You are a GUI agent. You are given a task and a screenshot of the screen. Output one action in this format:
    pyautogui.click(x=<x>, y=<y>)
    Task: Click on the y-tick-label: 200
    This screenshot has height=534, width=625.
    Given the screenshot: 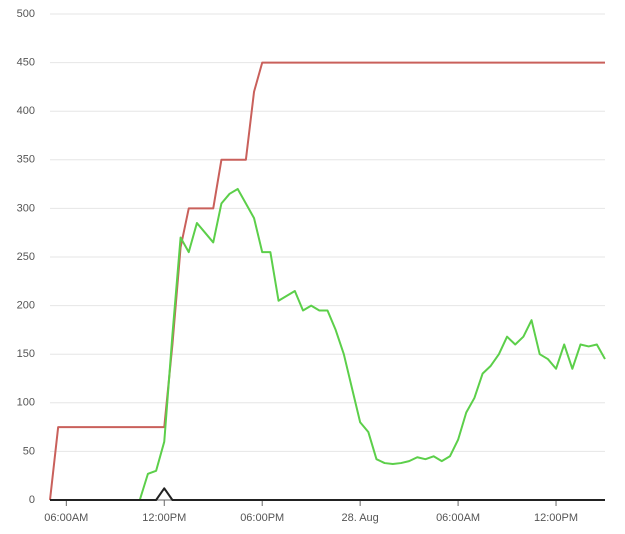 What is the action you would take?
    pyautogui.click(x=26, y=306)
    